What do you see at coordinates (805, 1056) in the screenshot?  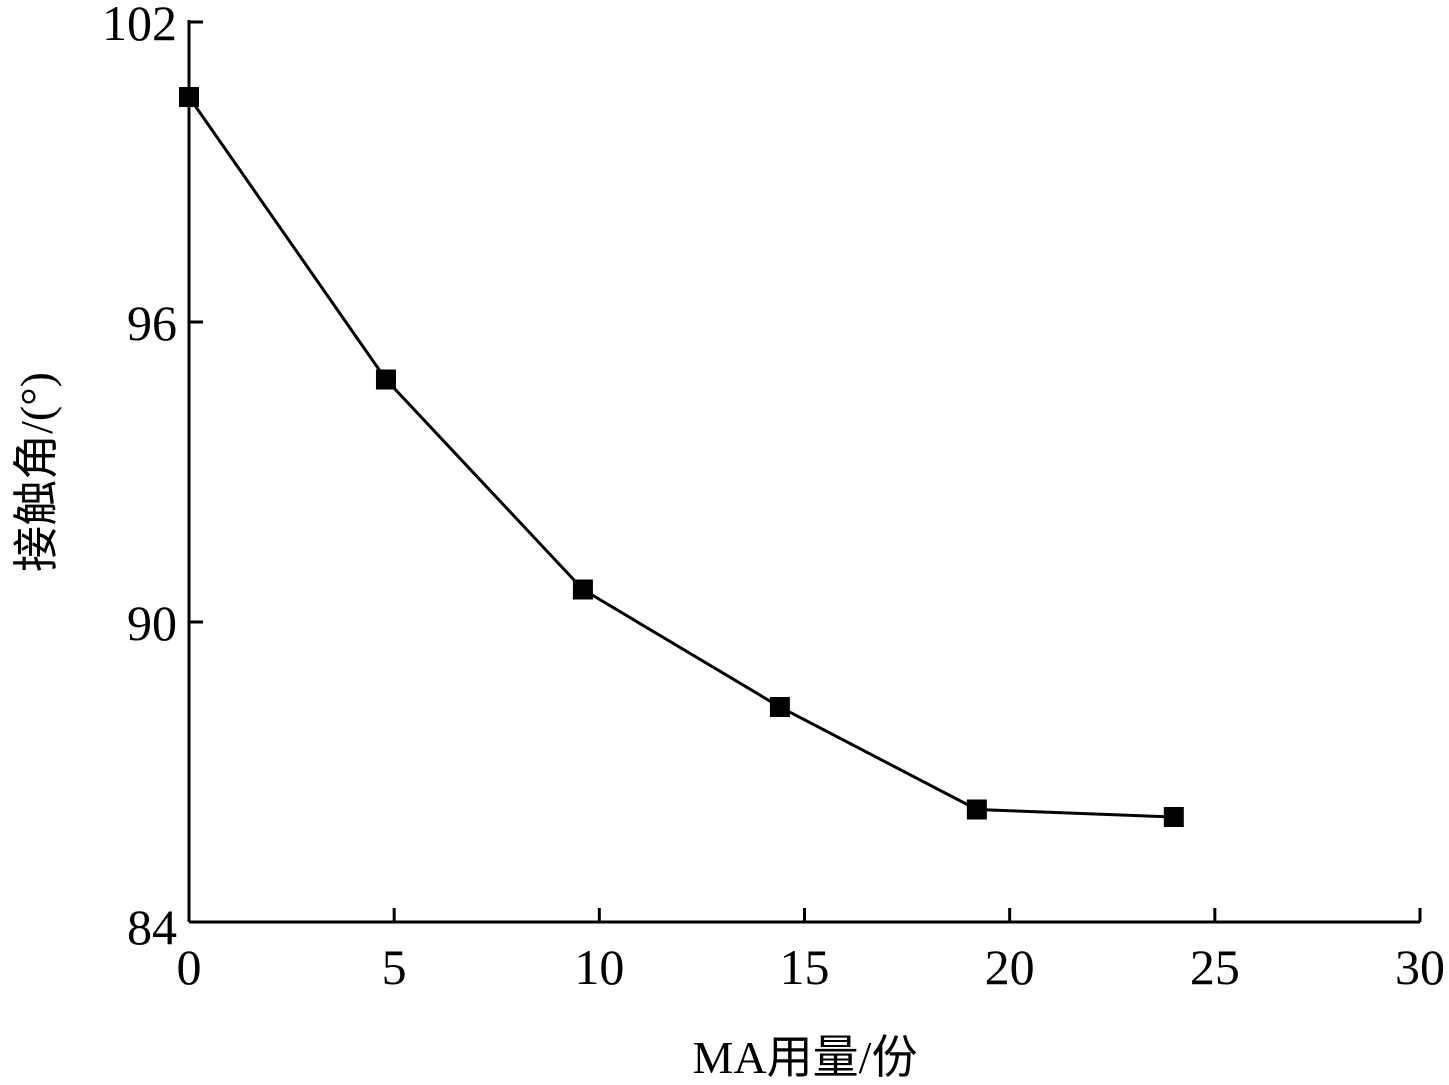 I see `x-axis-title: MA用量/份` at bounding box center [805, 1056].